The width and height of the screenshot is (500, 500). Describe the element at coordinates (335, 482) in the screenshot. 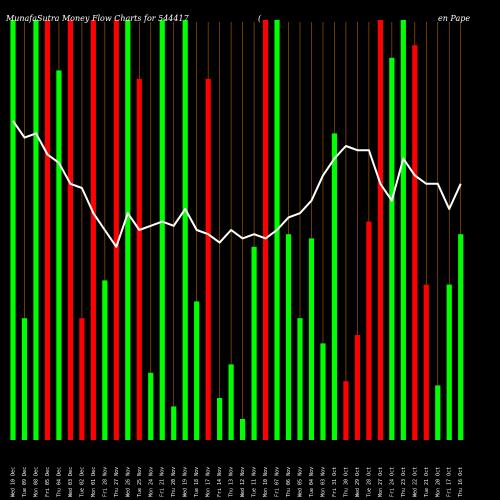

I see `x-tick-label: Fri 31 Oct` at that location.